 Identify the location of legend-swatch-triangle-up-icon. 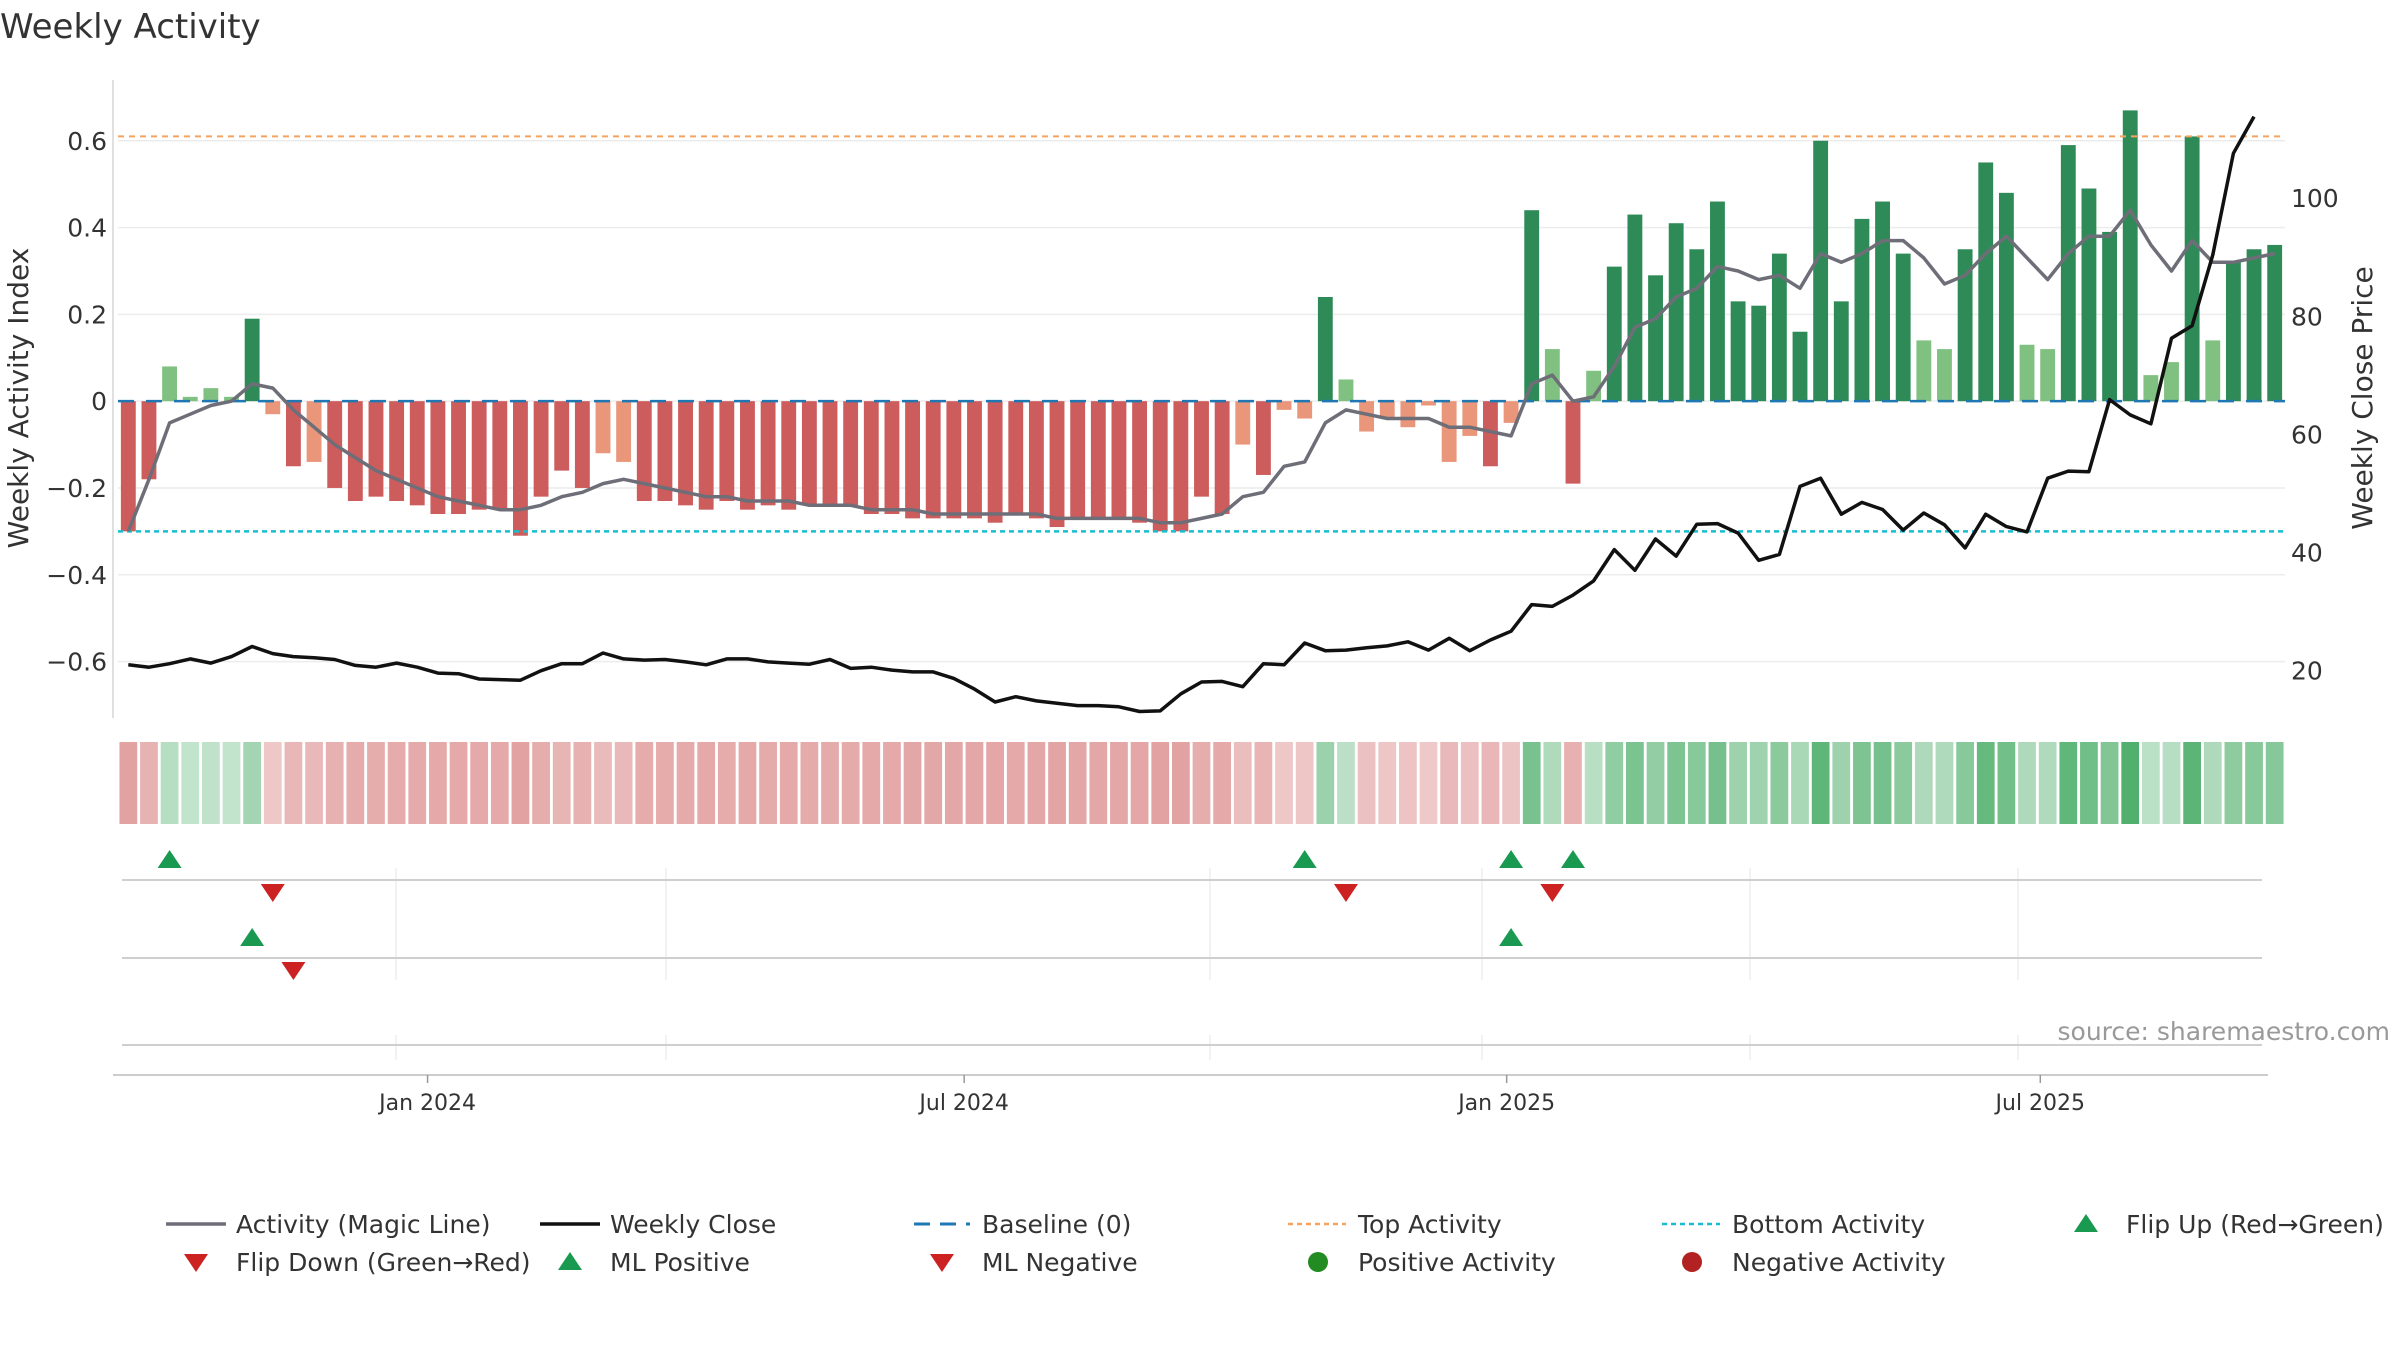
(570, 1261).